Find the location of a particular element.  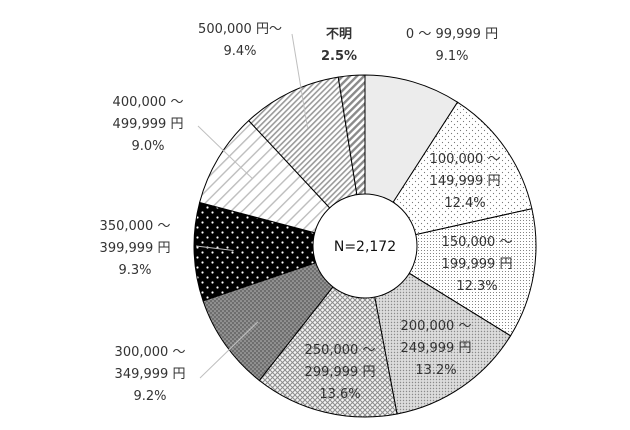

slice-label-8: 500,000 円～ 9.4% is located at coordinates (240, 40).